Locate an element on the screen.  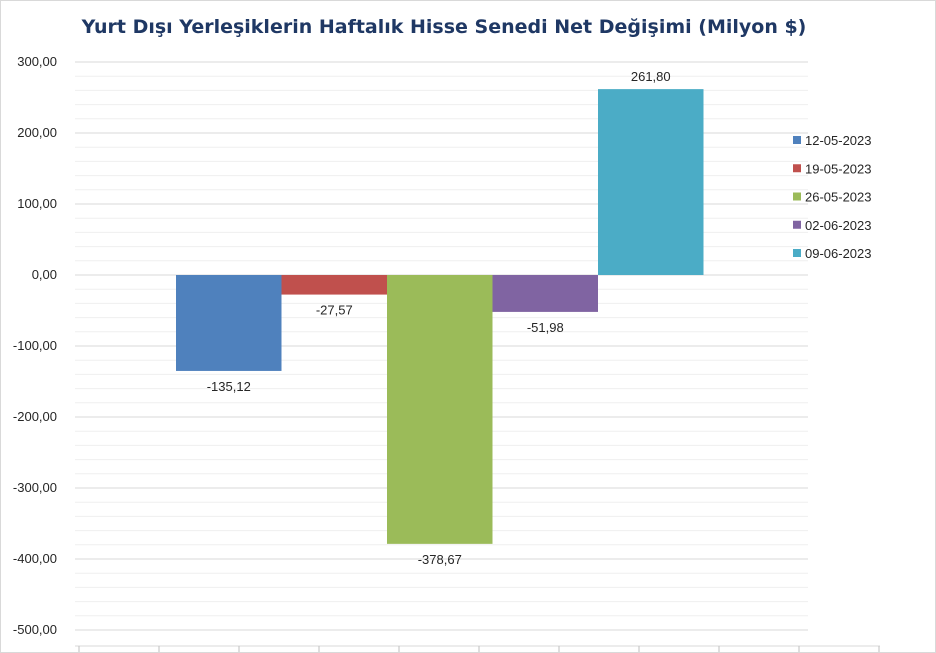
y-tick-label: 200,00 is located at coordinates (37, 132).